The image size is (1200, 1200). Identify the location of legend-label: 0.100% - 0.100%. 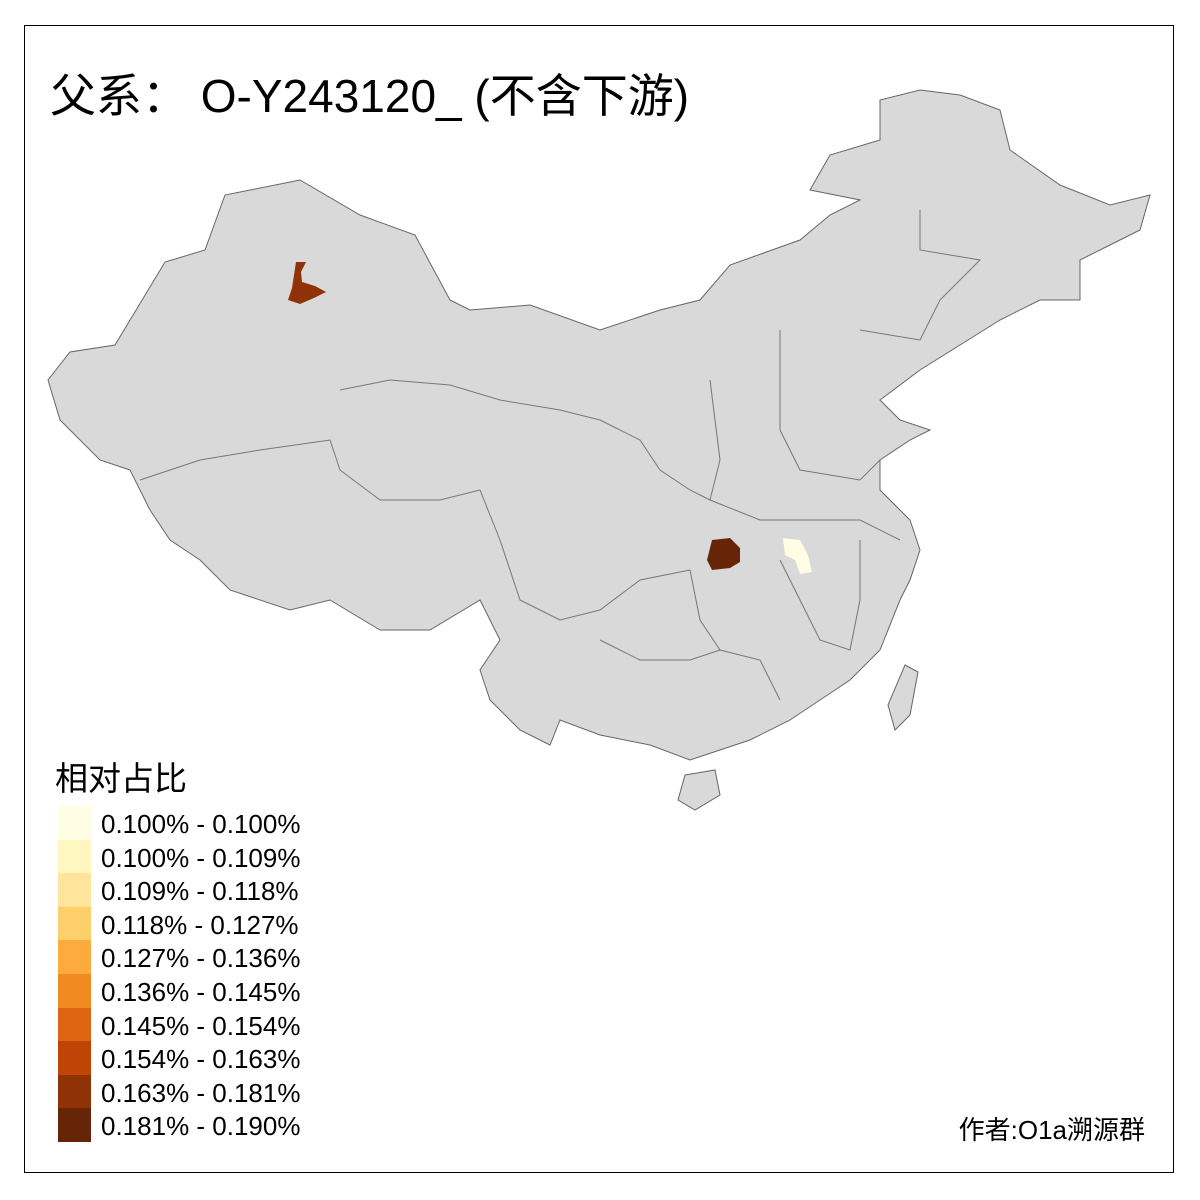
(201, 824).